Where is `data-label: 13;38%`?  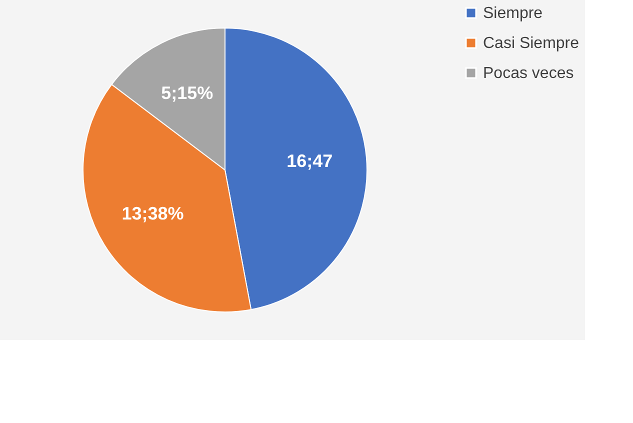 data-label: 13;38% is located at coordinates (153, 214).